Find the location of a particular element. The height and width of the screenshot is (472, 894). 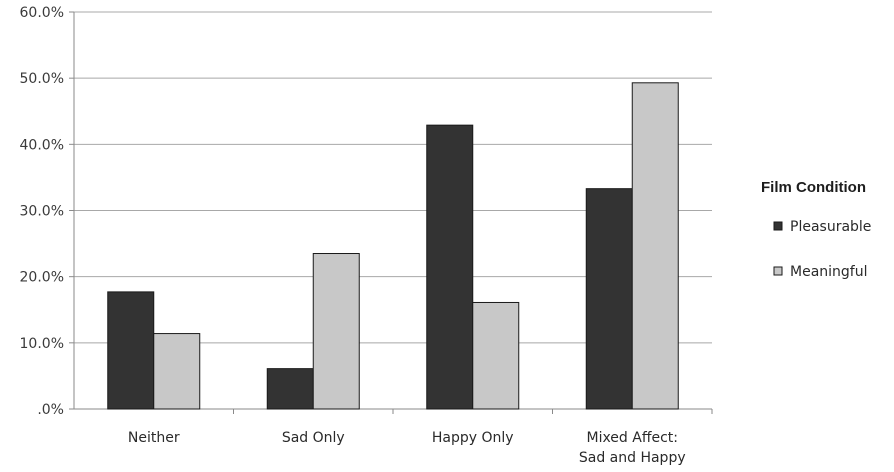

x-tick-label: Mixed Affect: Sad and Happy is located at coordinates (632, 448).